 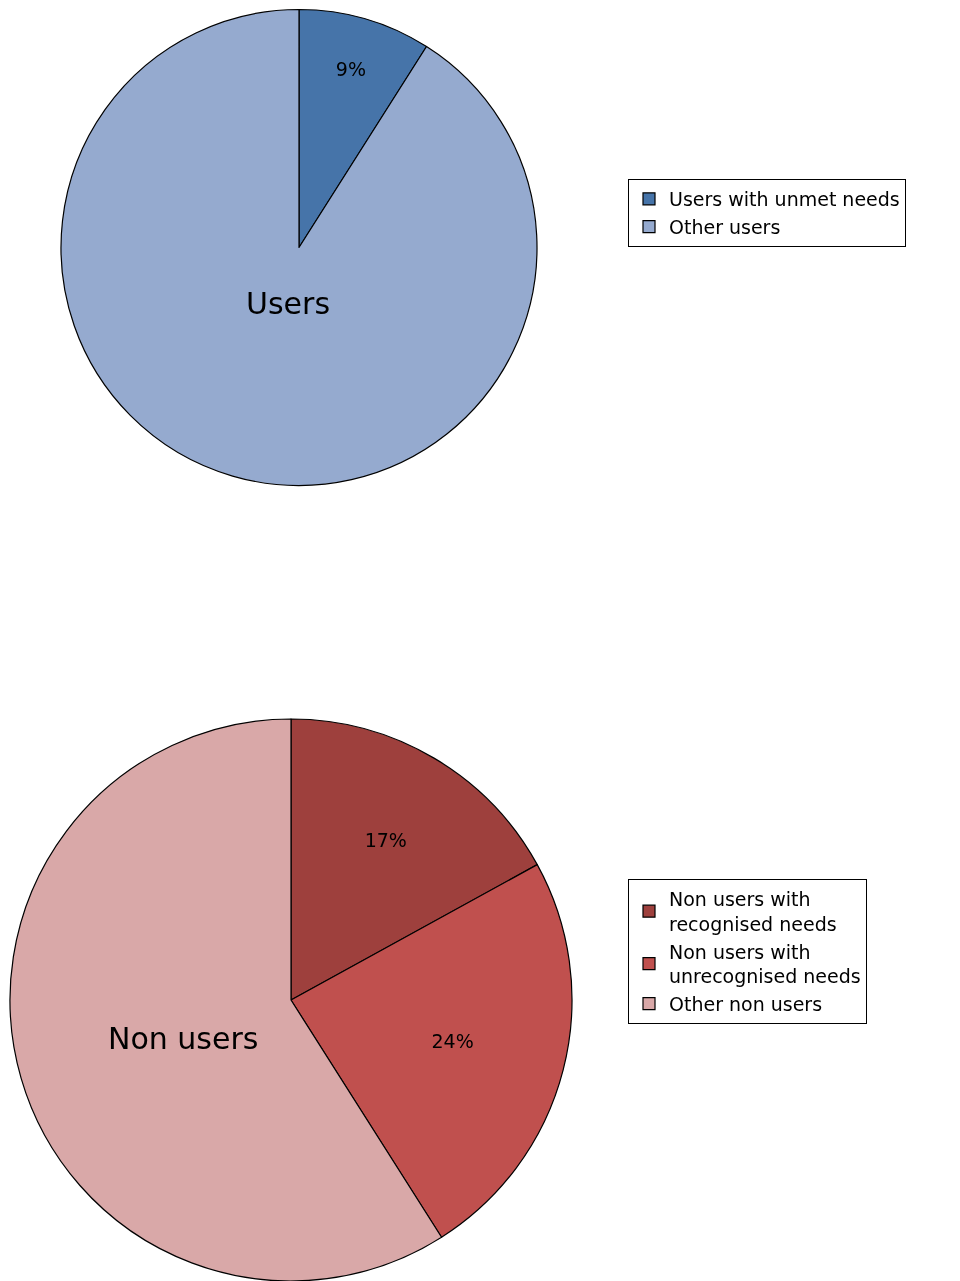 I want to click on data-label: 9%, so click(x=350, y=68).